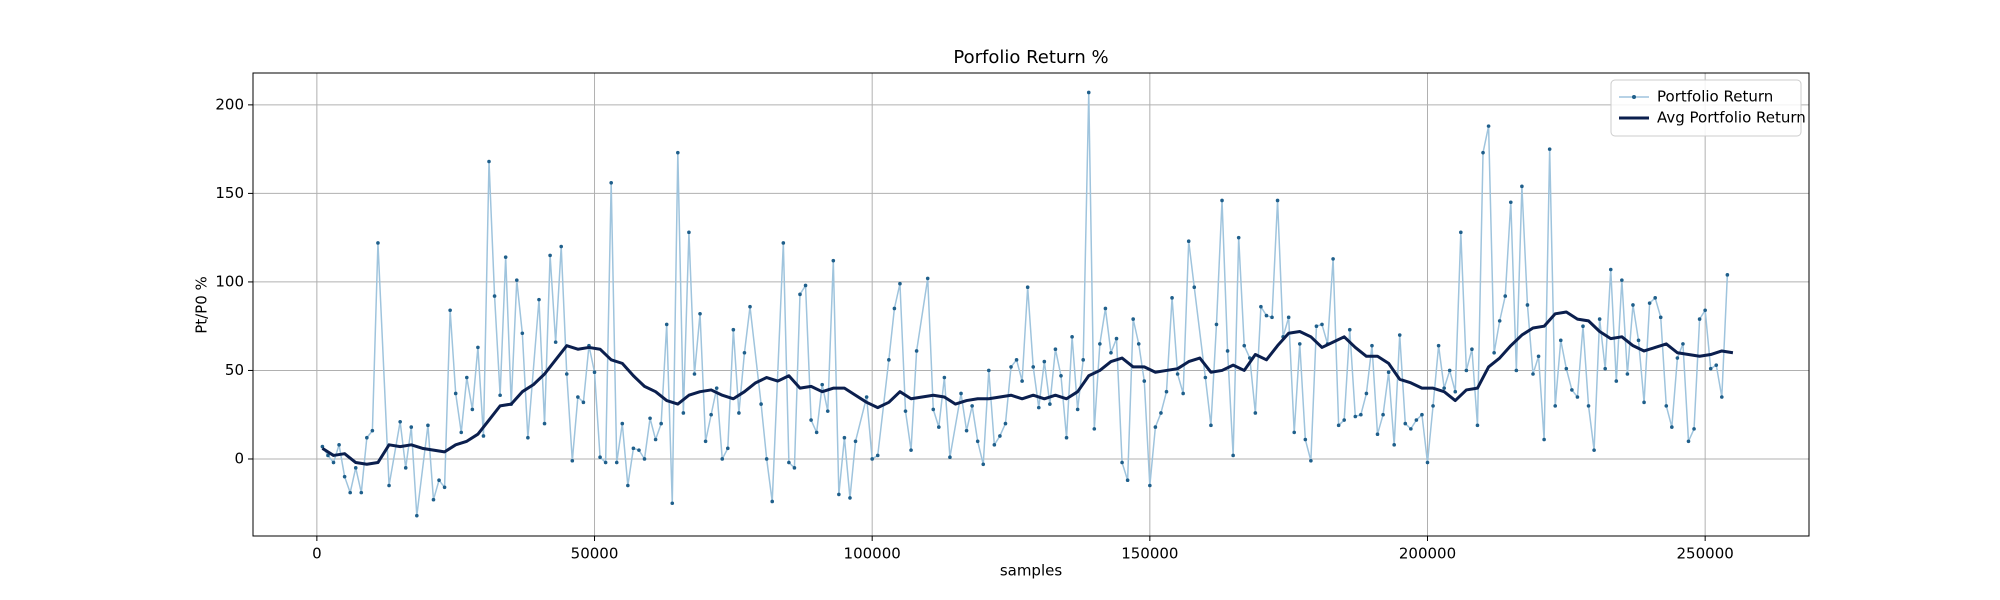 Image resolution: width=2000 pixels, height=600 pixels. I want to click on y-tick-label: 50, so click(234, 370).